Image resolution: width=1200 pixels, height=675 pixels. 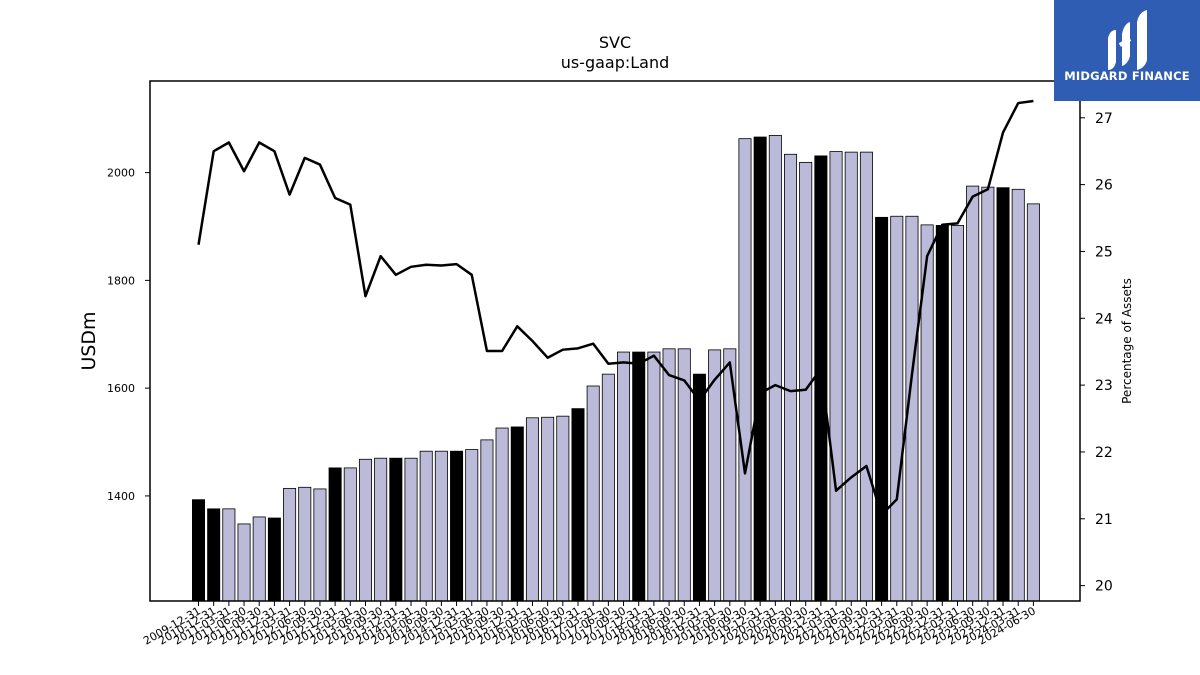 I want to click on ytick-label: 1800, so click(x=121, y=280).